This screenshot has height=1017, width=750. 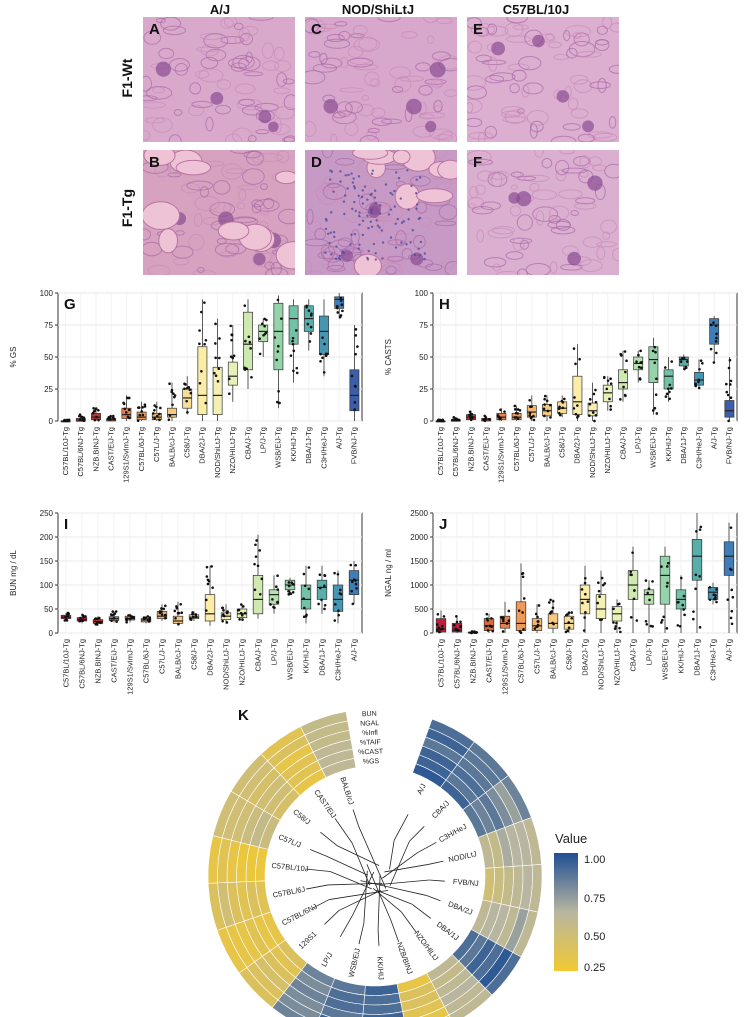 I want to click on cast-mark, so click(x=285, y=177).